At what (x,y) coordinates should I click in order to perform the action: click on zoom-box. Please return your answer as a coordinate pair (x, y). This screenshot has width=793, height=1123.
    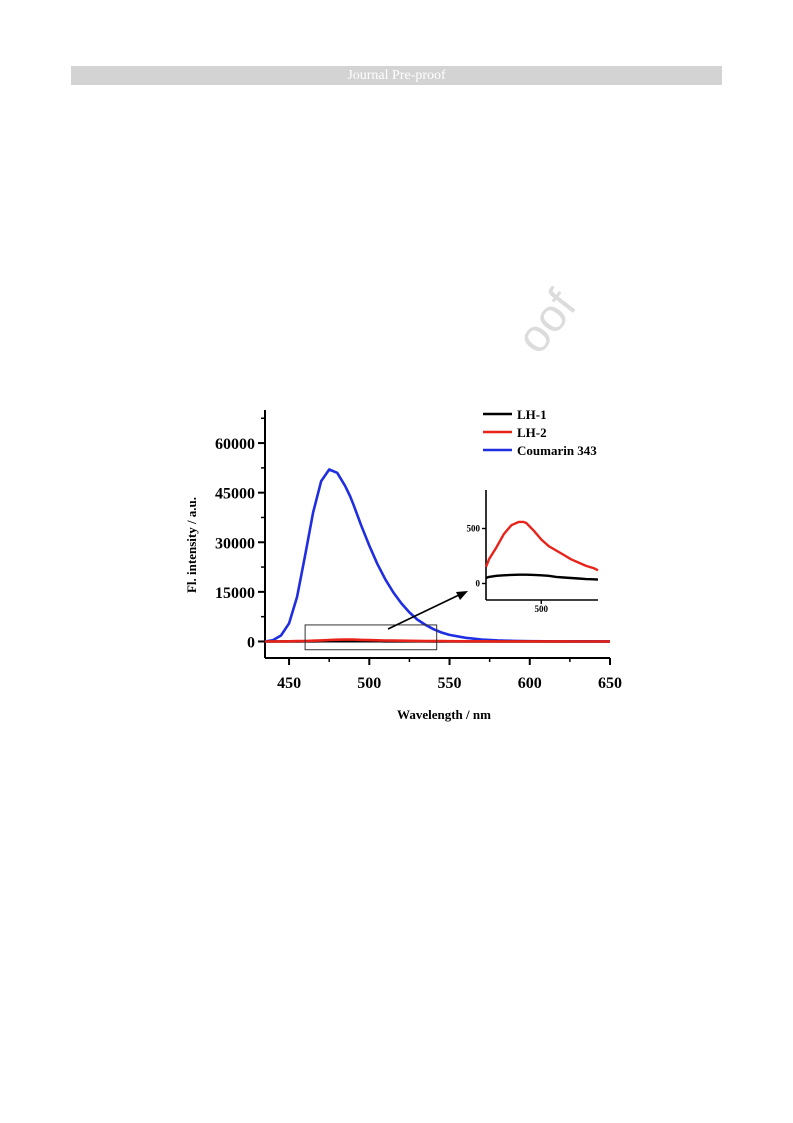
    Looking at the image, I should click on (371, 637).